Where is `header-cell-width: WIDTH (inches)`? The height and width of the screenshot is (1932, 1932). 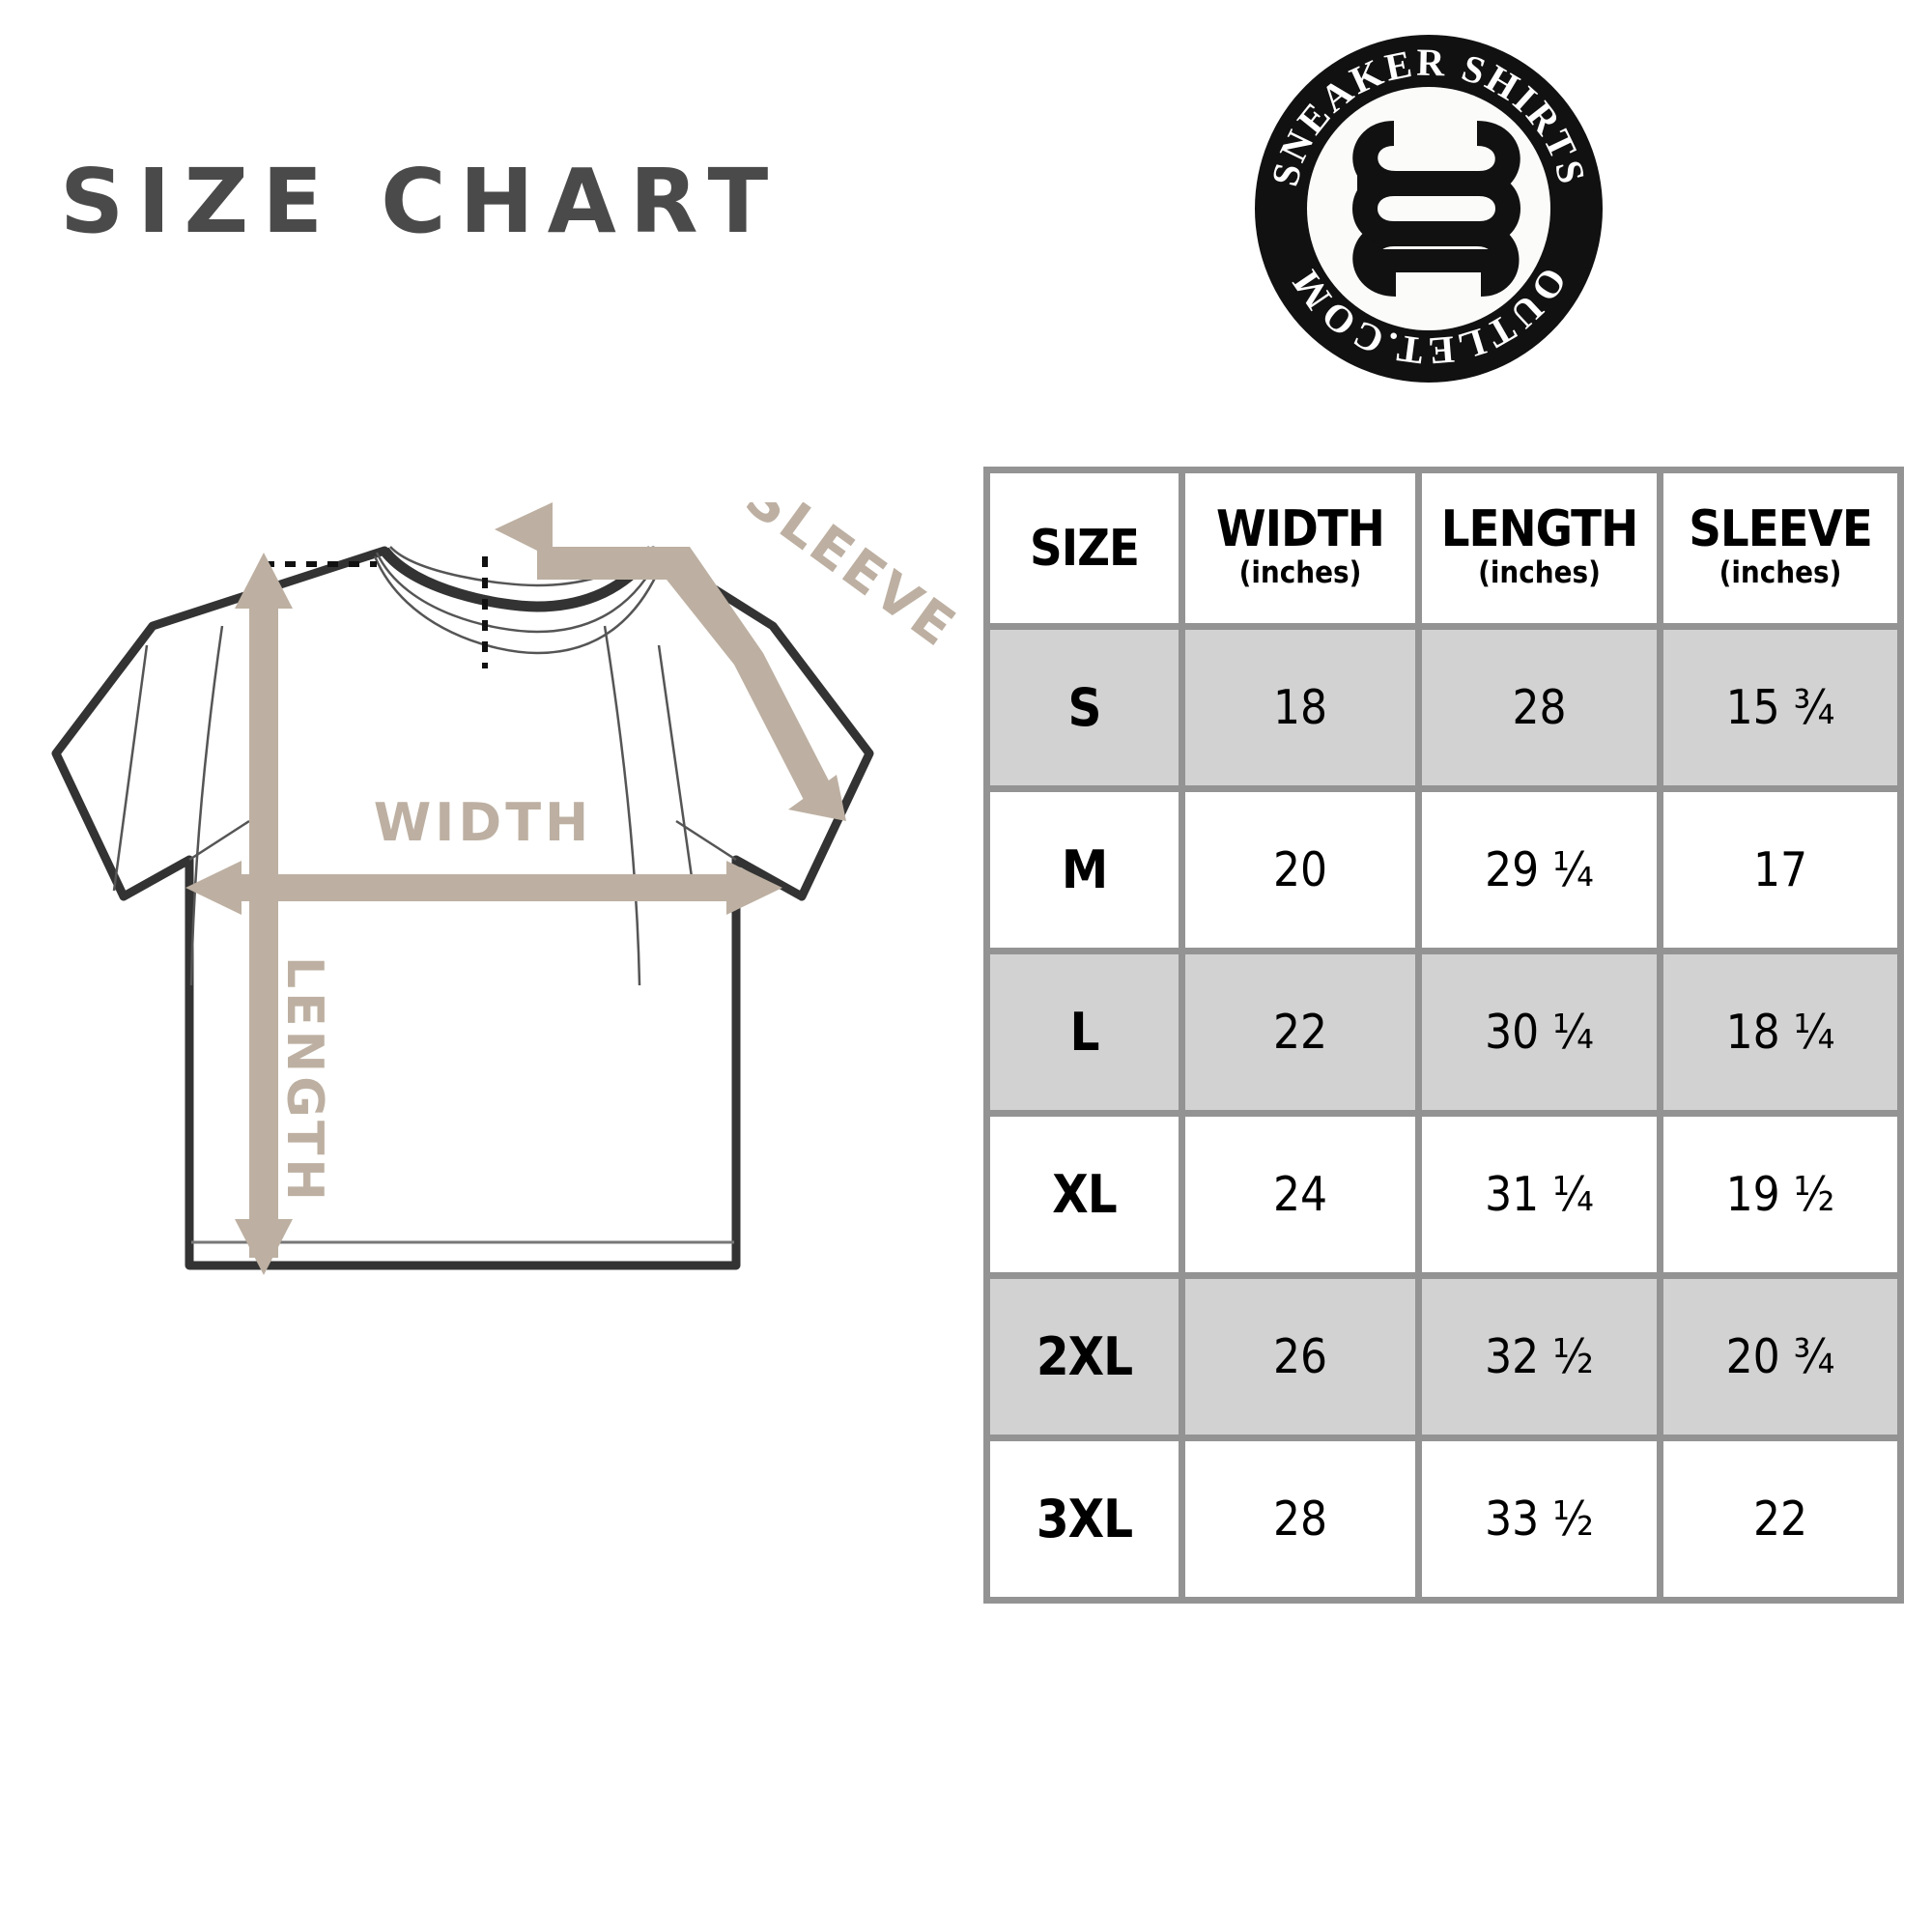 header-cell-width: WIDTH (inches) is located at coordinates (1300, 548).